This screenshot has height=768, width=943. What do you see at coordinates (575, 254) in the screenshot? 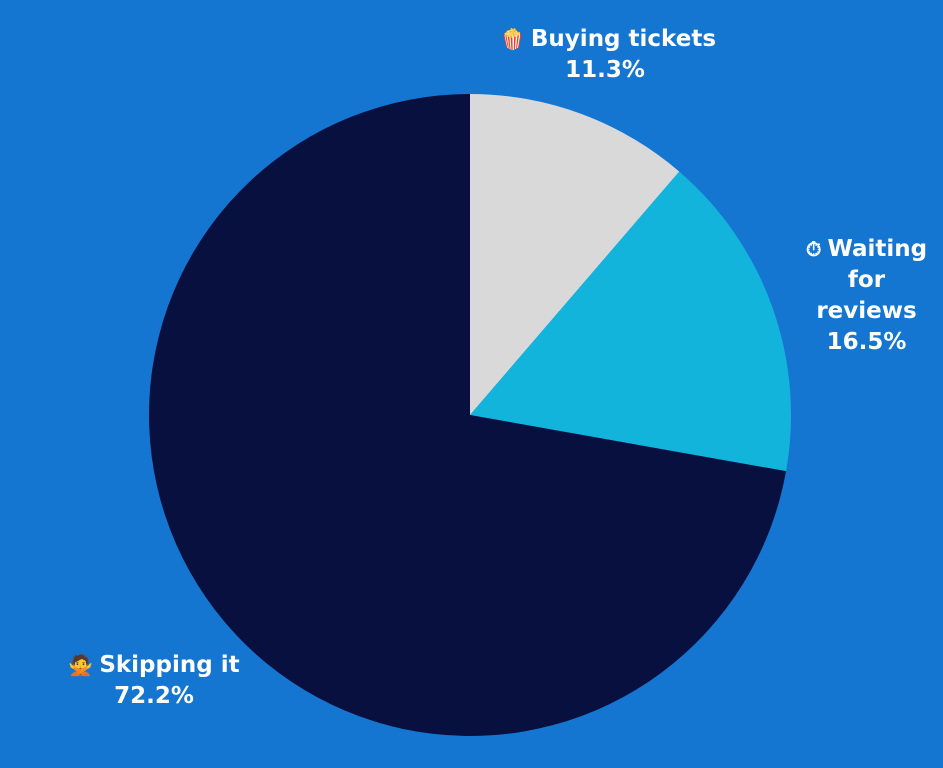
I see `pie-slice-buying-tickets` at bounding box center [575, 254].